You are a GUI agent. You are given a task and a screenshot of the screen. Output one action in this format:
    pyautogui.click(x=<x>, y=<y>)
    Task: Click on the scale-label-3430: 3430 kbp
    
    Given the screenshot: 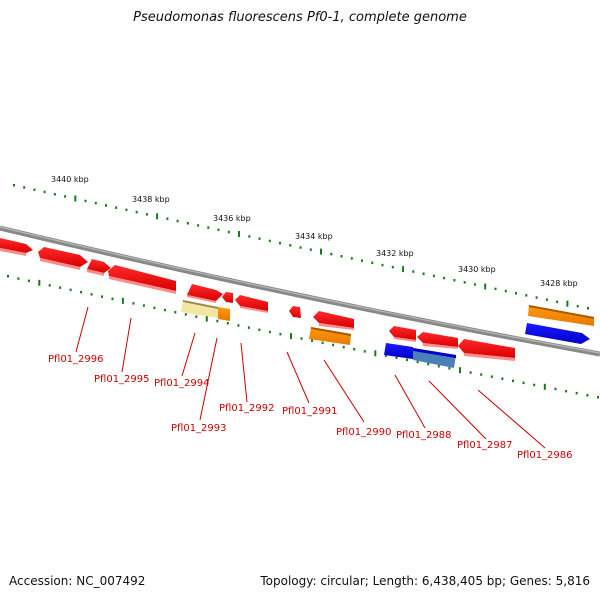 What is the action you would take?
    pyautogui.click(x=477, y=269)
    